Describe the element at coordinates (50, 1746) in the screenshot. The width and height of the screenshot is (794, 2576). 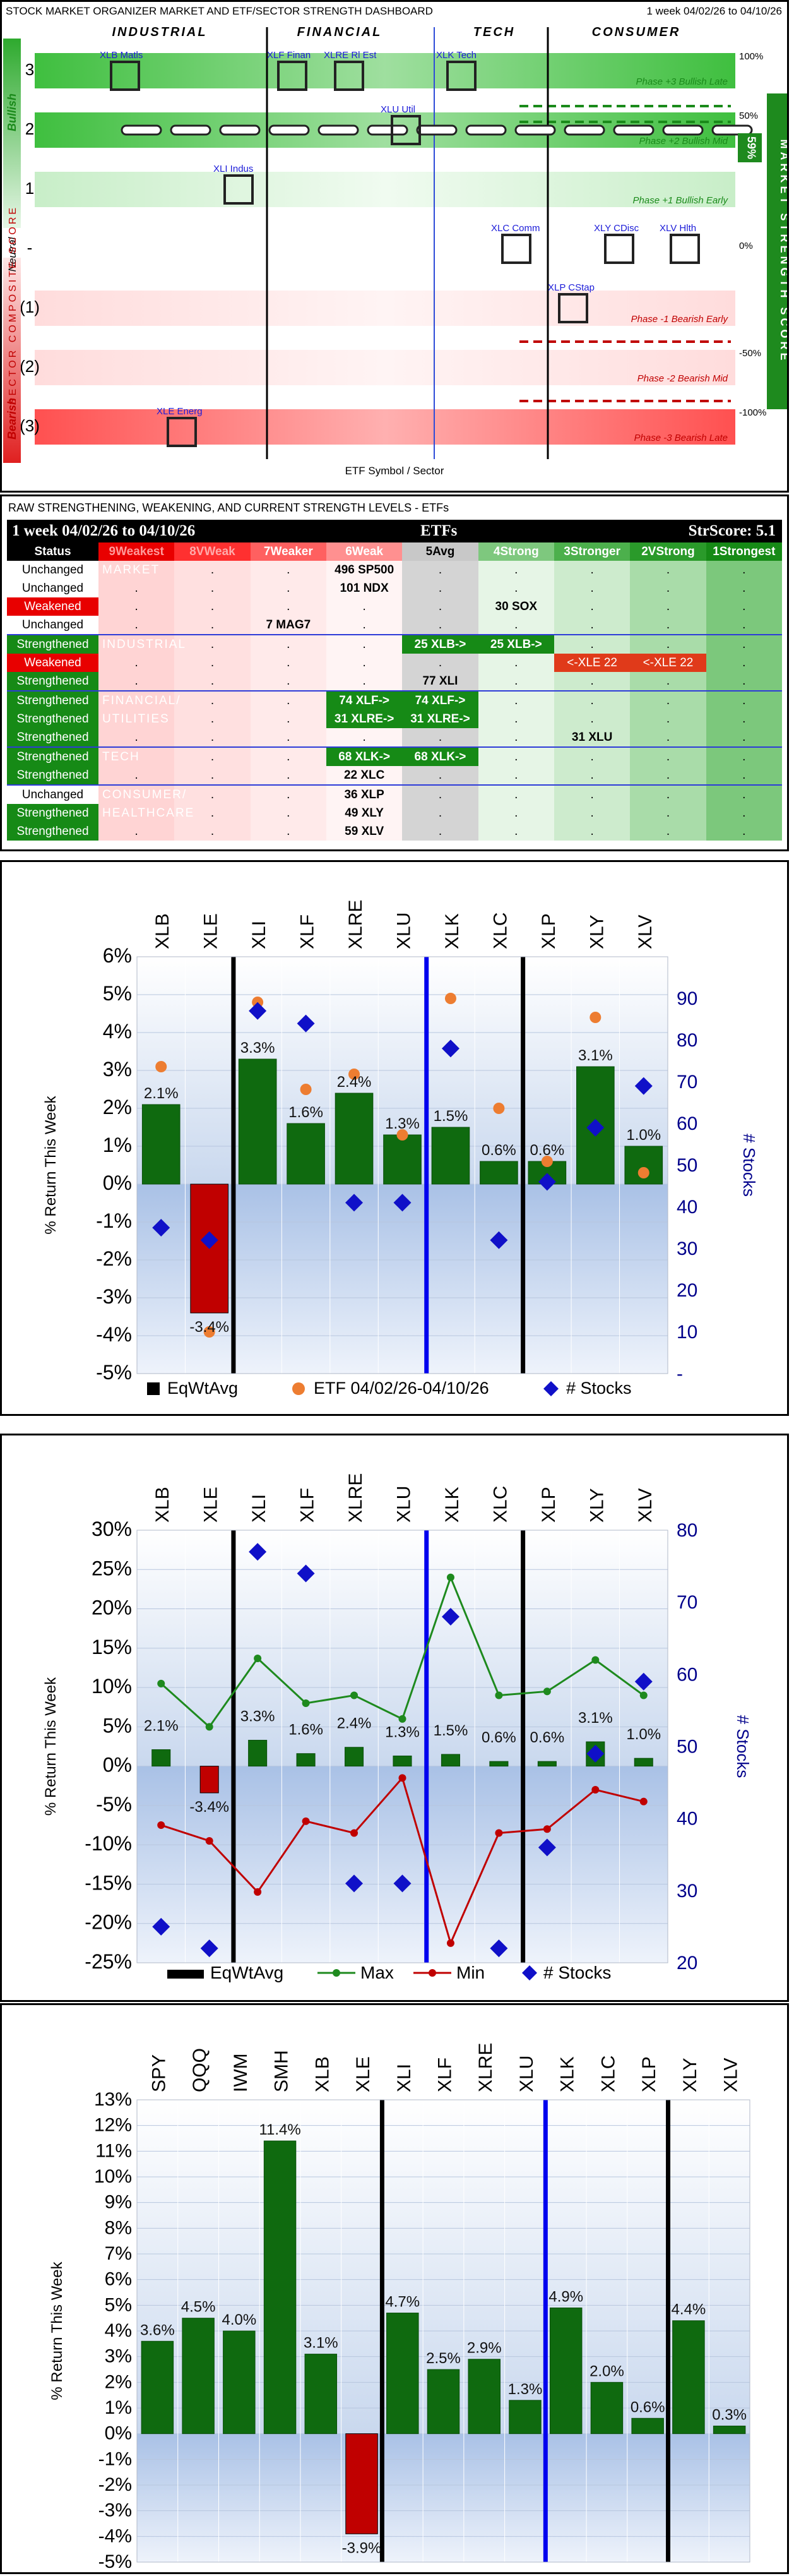
I see `y-axis-title: % Return This Week` at that location.